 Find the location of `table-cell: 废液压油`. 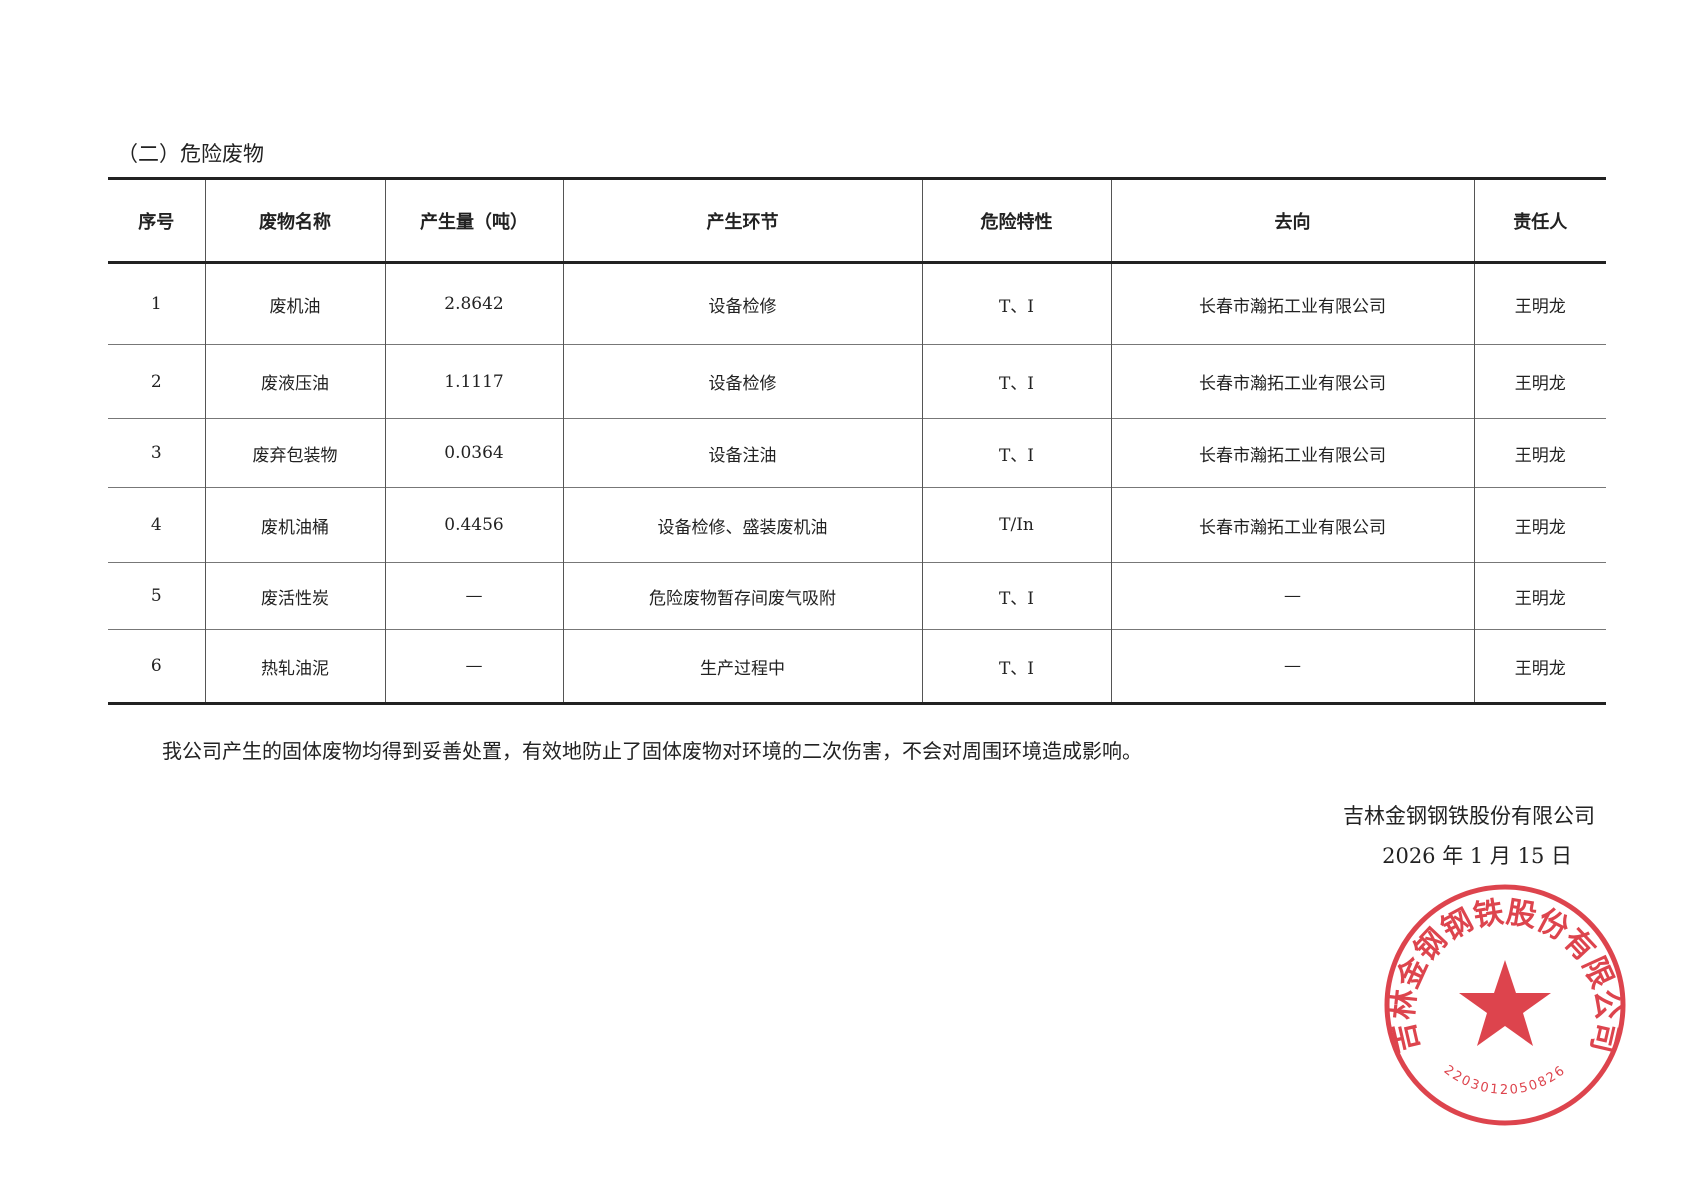

table-cell: 废液压油 is located at coordinates (295, 381).